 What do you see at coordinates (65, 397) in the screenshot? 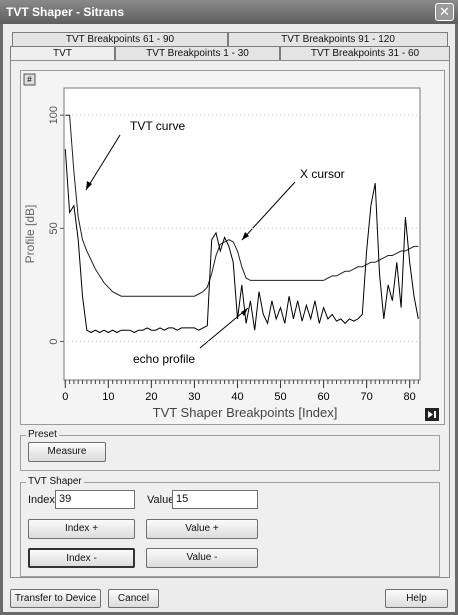
I see `x-tick-label: 0` at bounding box center [65, 397].